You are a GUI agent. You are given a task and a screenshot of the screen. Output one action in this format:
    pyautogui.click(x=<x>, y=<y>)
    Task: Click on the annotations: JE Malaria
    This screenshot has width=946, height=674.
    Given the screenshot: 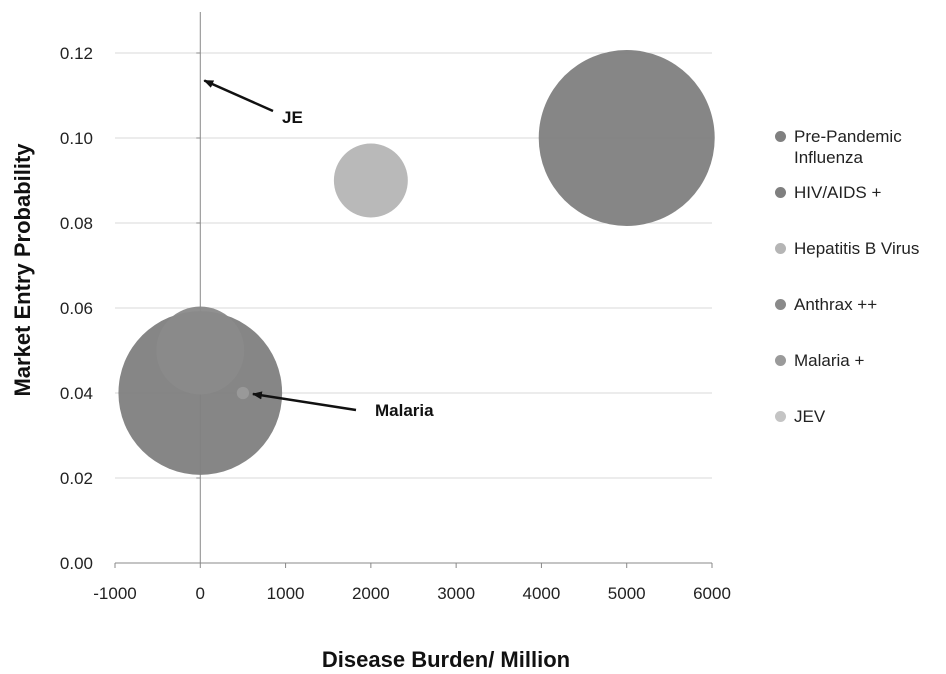 What is the action you would take?
    pyautogui.click(x=318, y=249)
    